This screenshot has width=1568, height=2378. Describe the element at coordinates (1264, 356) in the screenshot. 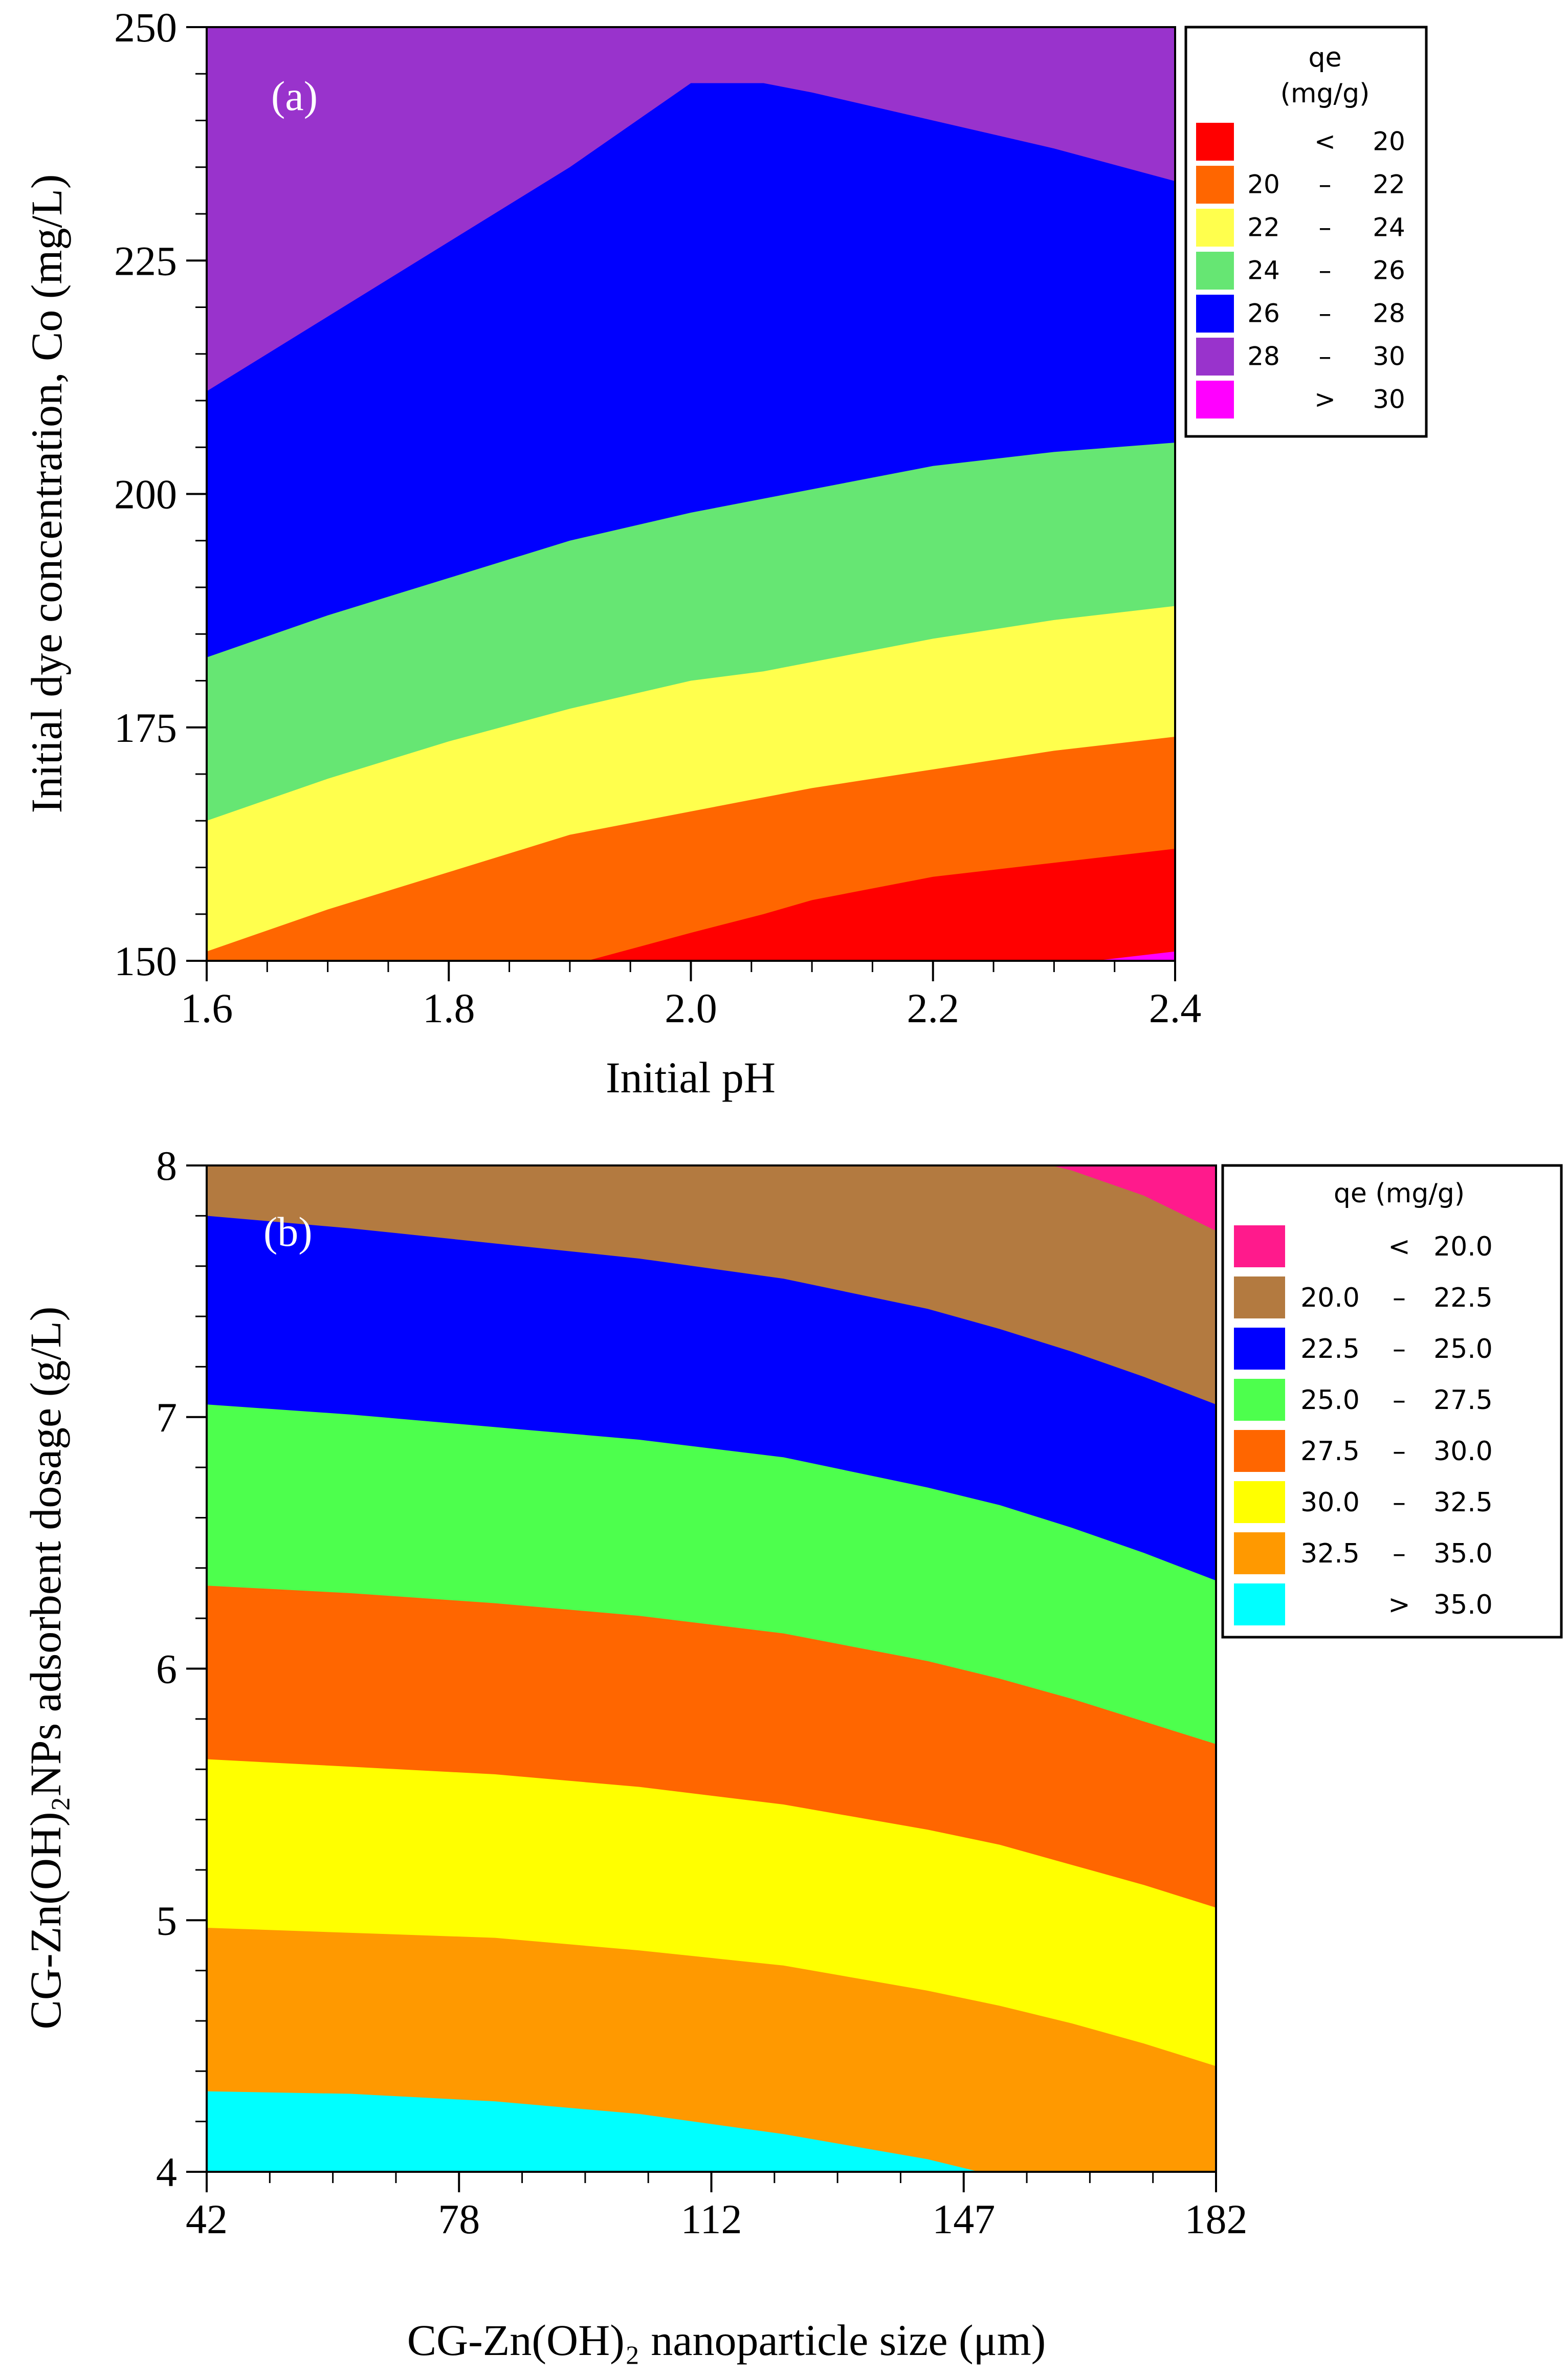

I see `panel-a-legend-low: 28` at that location.